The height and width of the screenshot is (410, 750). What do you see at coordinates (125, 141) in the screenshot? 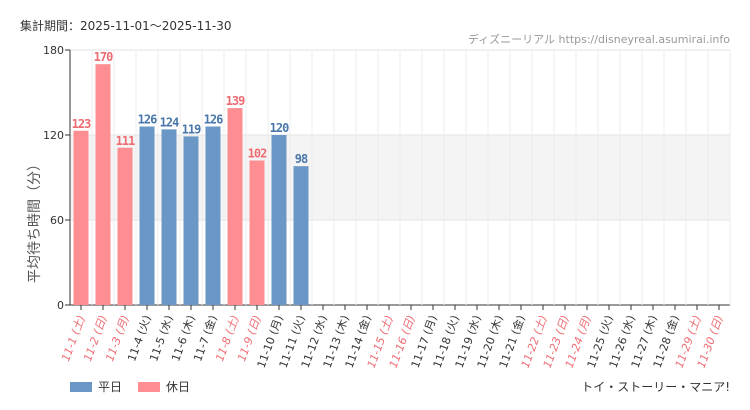
I see `data-label: 111` at bounding box center [125, 141].